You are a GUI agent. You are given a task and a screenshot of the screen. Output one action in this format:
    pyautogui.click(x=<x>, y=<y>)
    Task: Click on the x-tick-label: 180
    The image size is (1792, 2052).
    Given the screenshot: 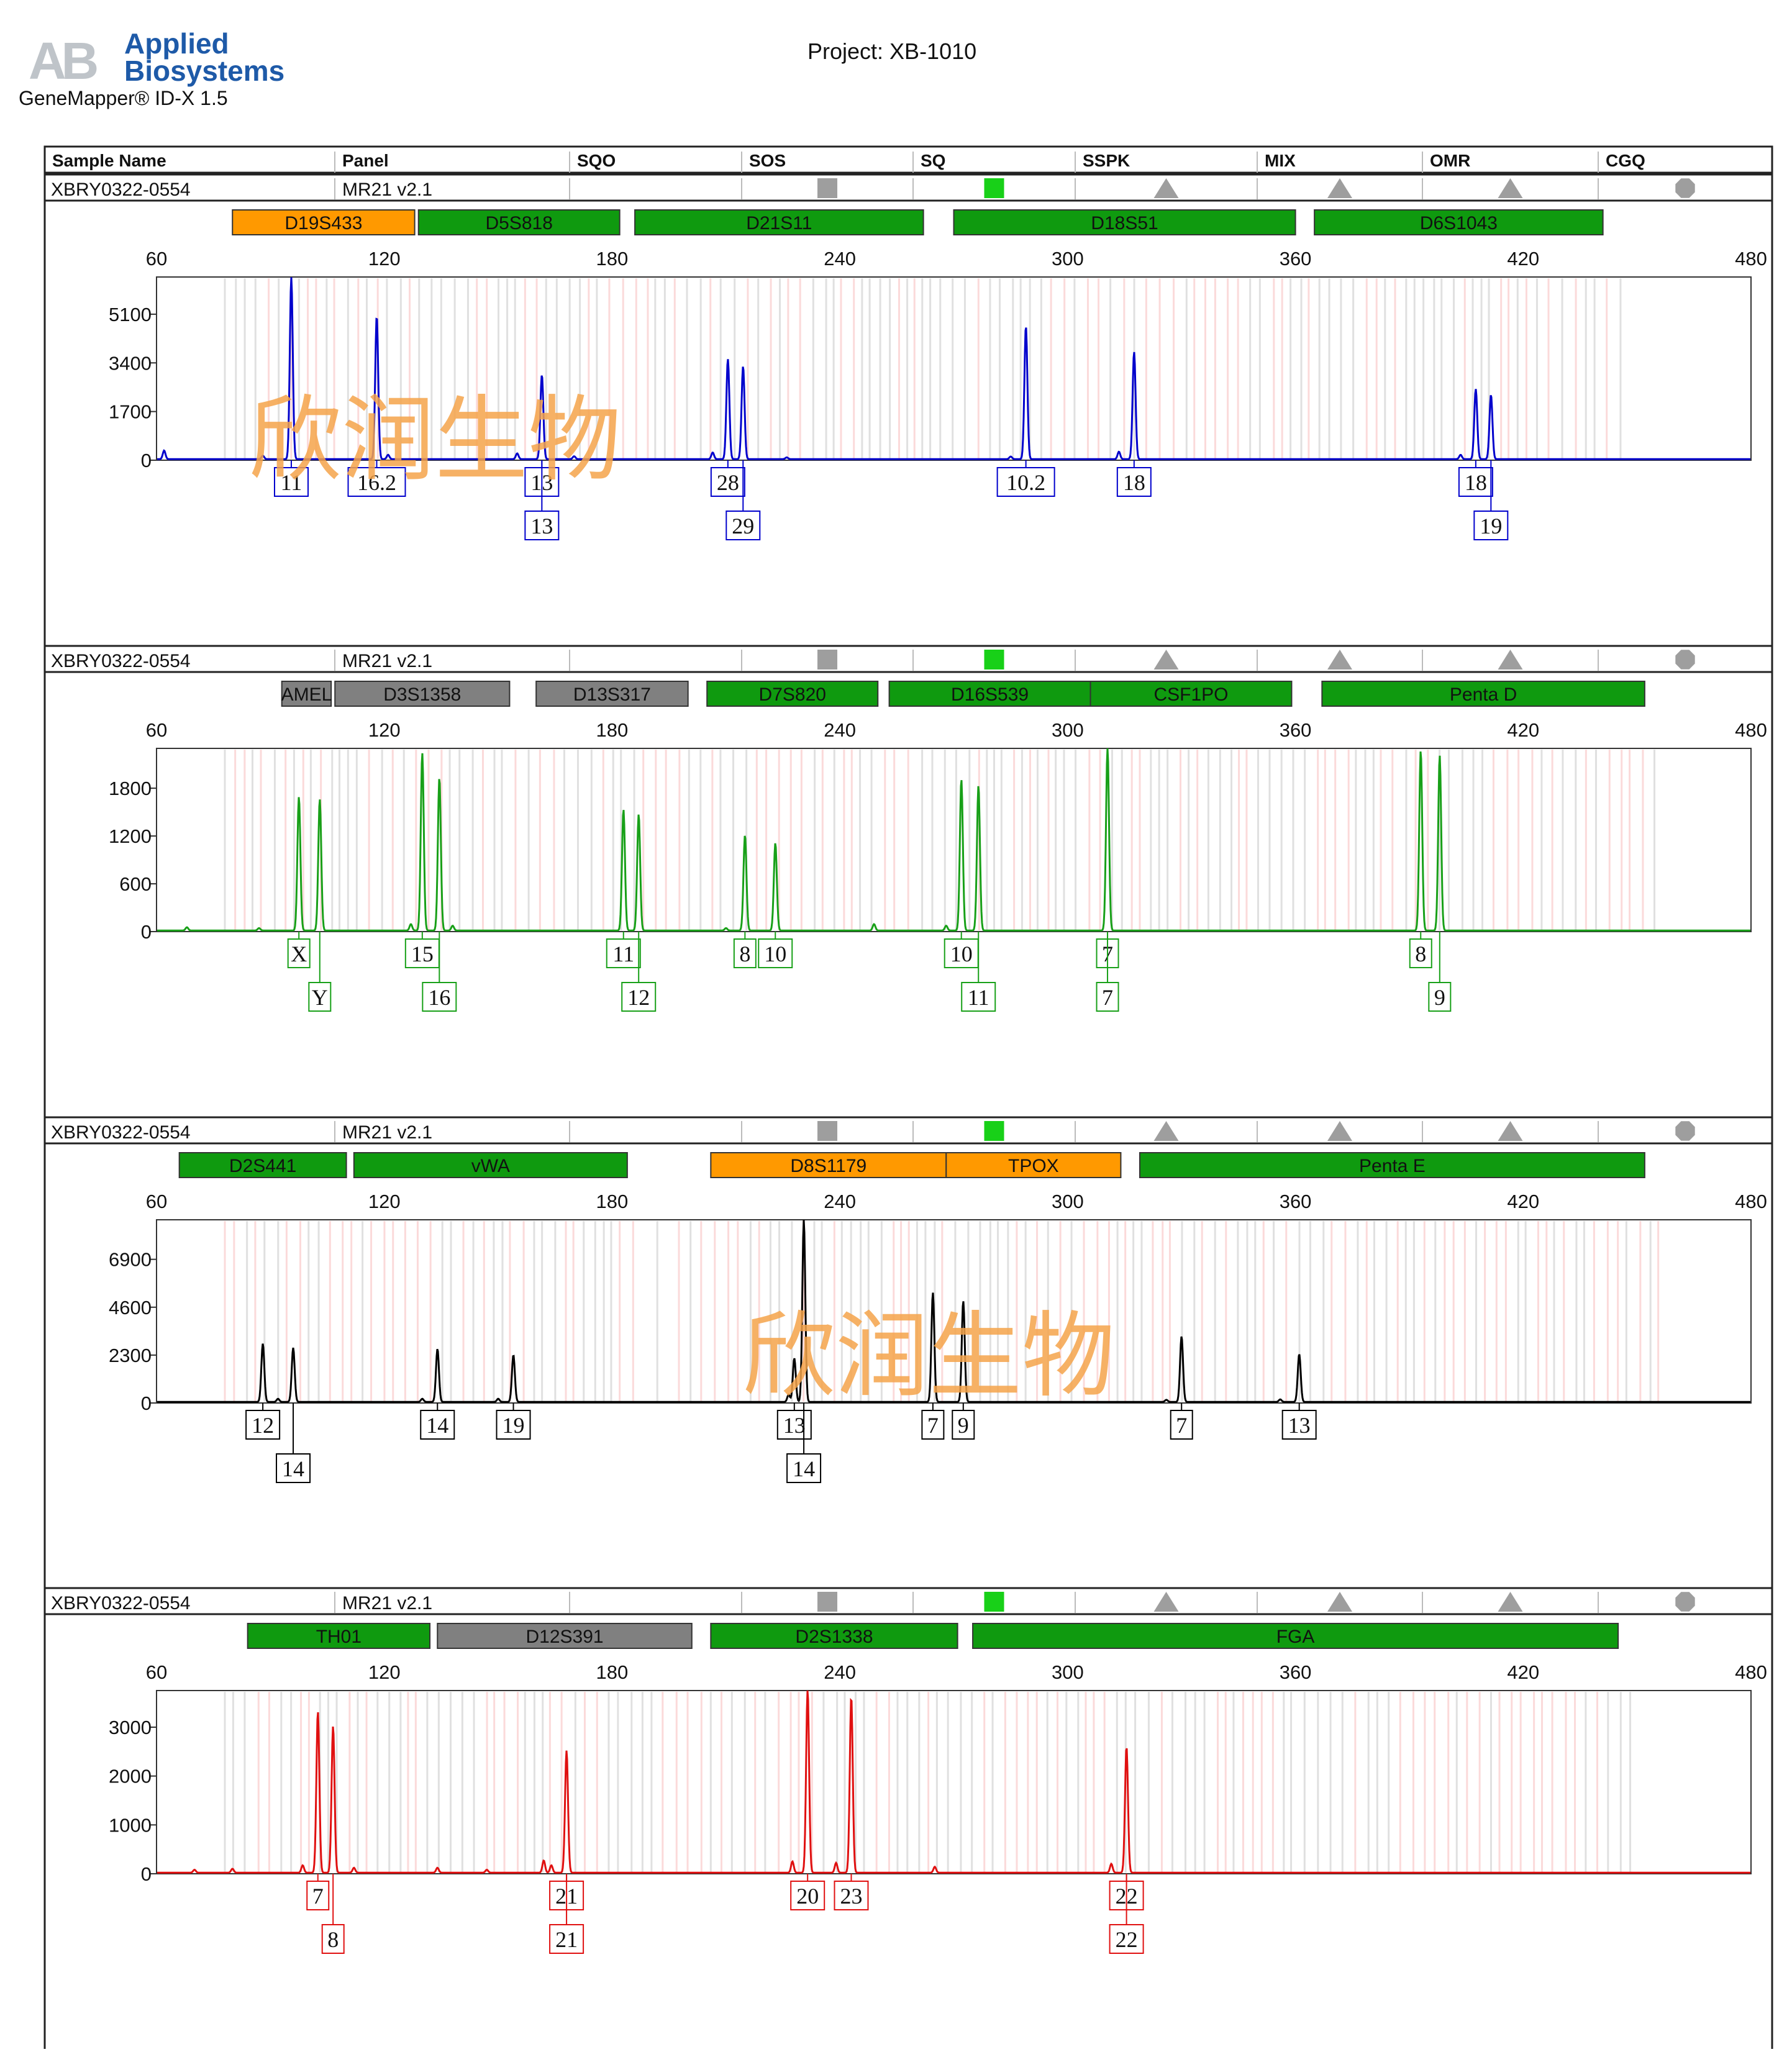 What is the action you would take?
    pyautogui.click(x=612, y=730)
    